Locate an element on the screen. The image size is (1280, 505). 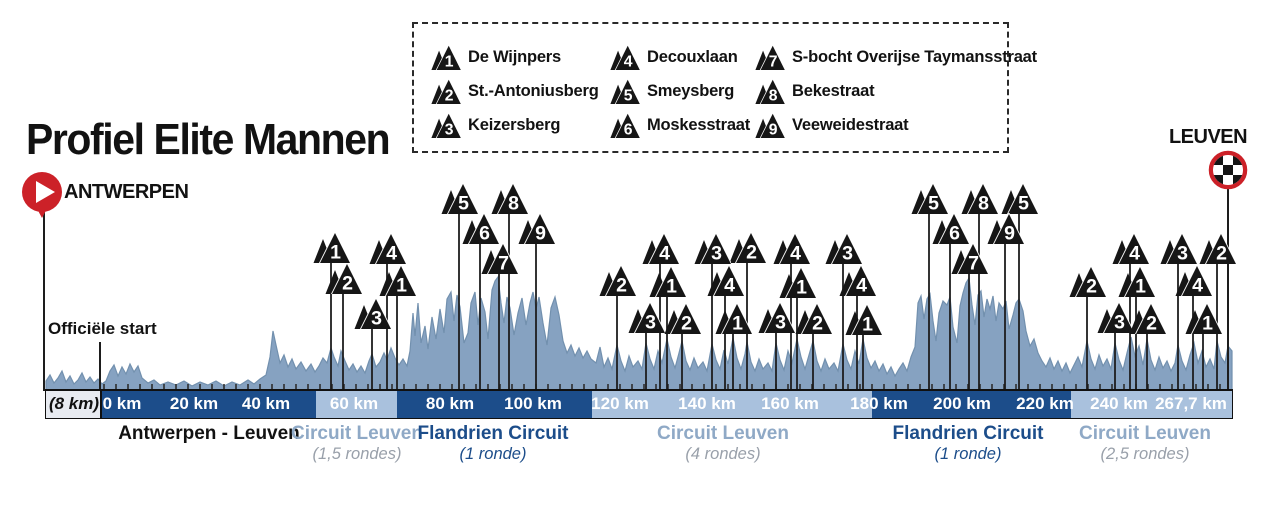
climb-marker-4: 4 is located at coordinates (725, 281).